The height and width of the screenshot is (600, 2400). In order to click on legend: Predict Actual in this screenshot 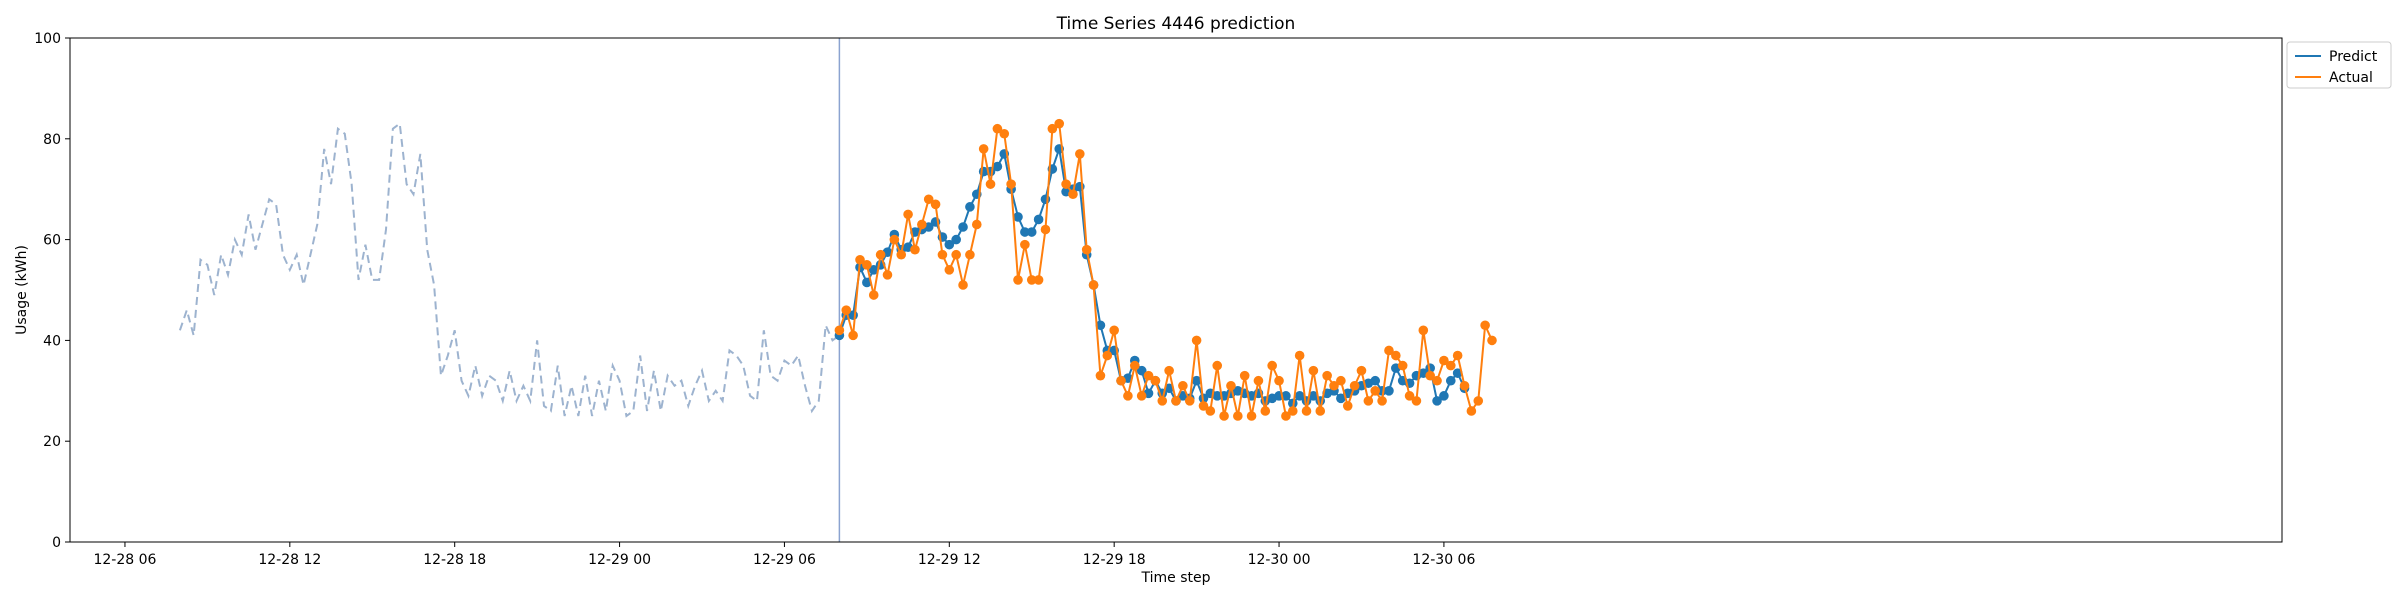, I will do `click(2339, 65)`.